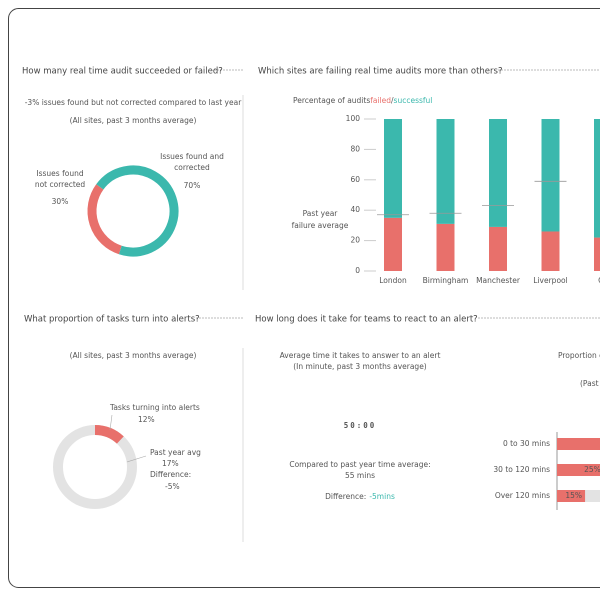 Image resolution: width=600 pixels, height=596 pixels. What do you see at coordinates (60, 184) in the screenshot?
I see `donut-label: not corrected` at bounding box center [60, 184].